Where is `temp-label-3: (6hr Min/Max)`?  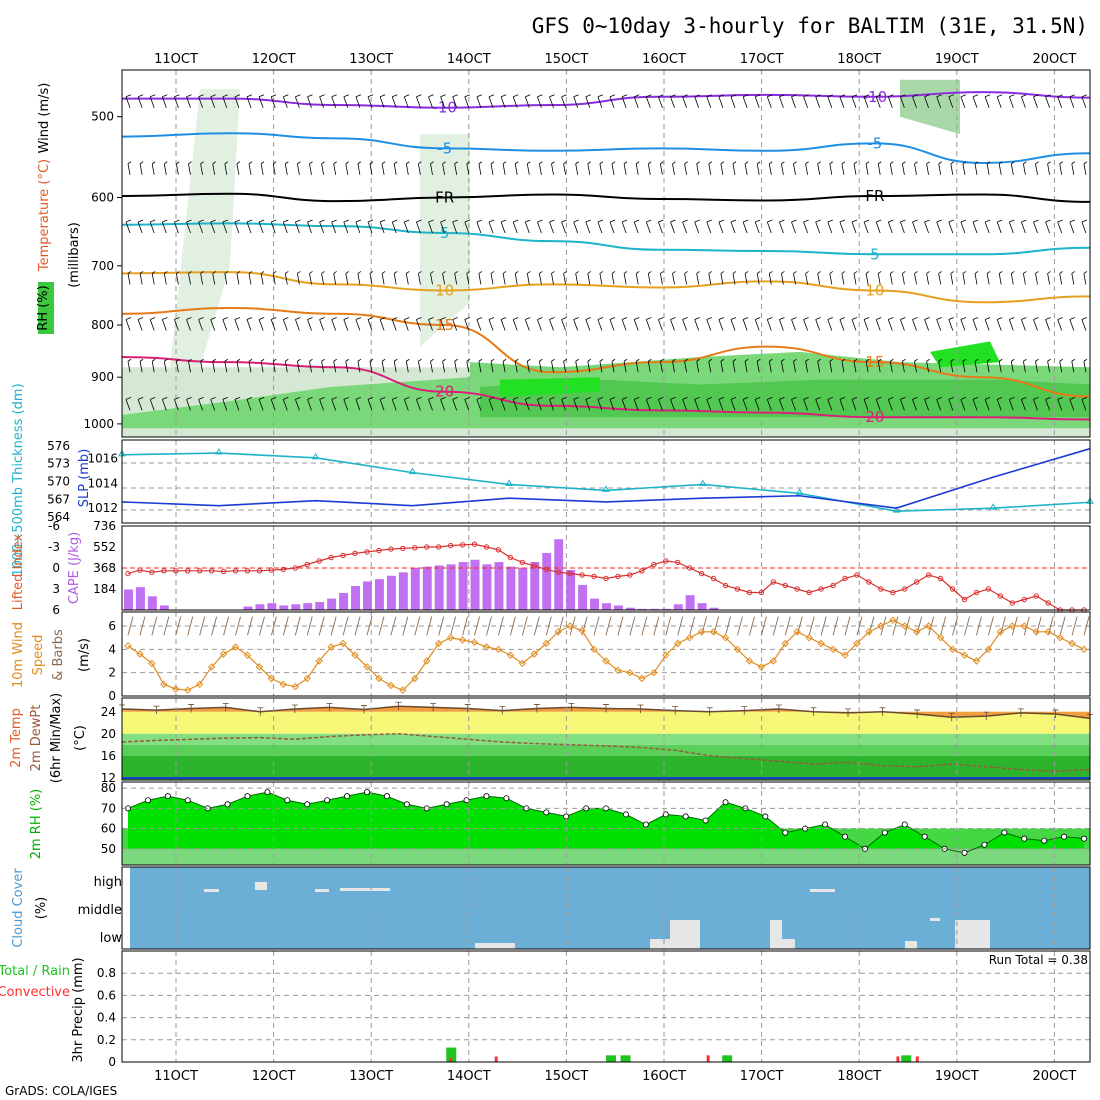
temp-label-3: (6hr Min/Max) is located at coordinates (56, 738).